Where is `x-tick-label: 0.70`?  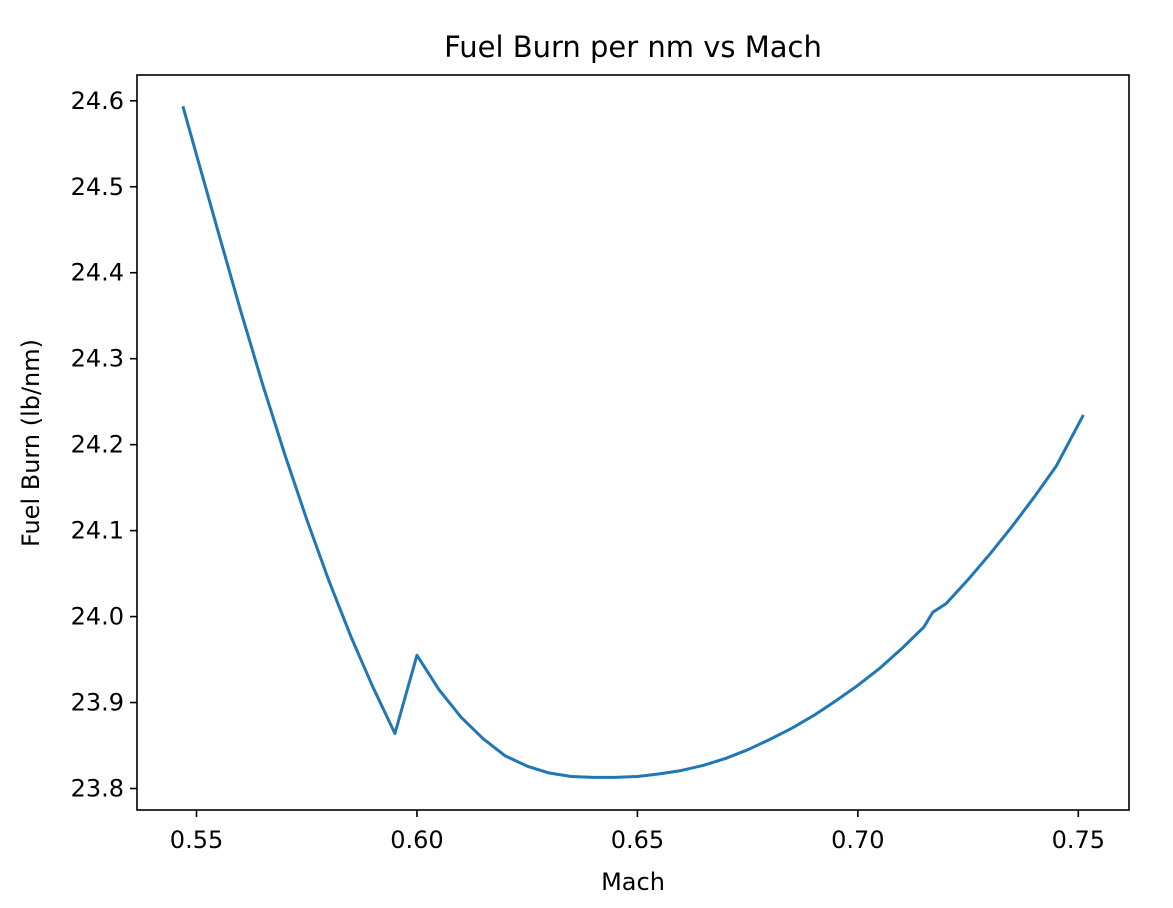 x-tick-label: 0.70 is located at coordinates (857, 840).